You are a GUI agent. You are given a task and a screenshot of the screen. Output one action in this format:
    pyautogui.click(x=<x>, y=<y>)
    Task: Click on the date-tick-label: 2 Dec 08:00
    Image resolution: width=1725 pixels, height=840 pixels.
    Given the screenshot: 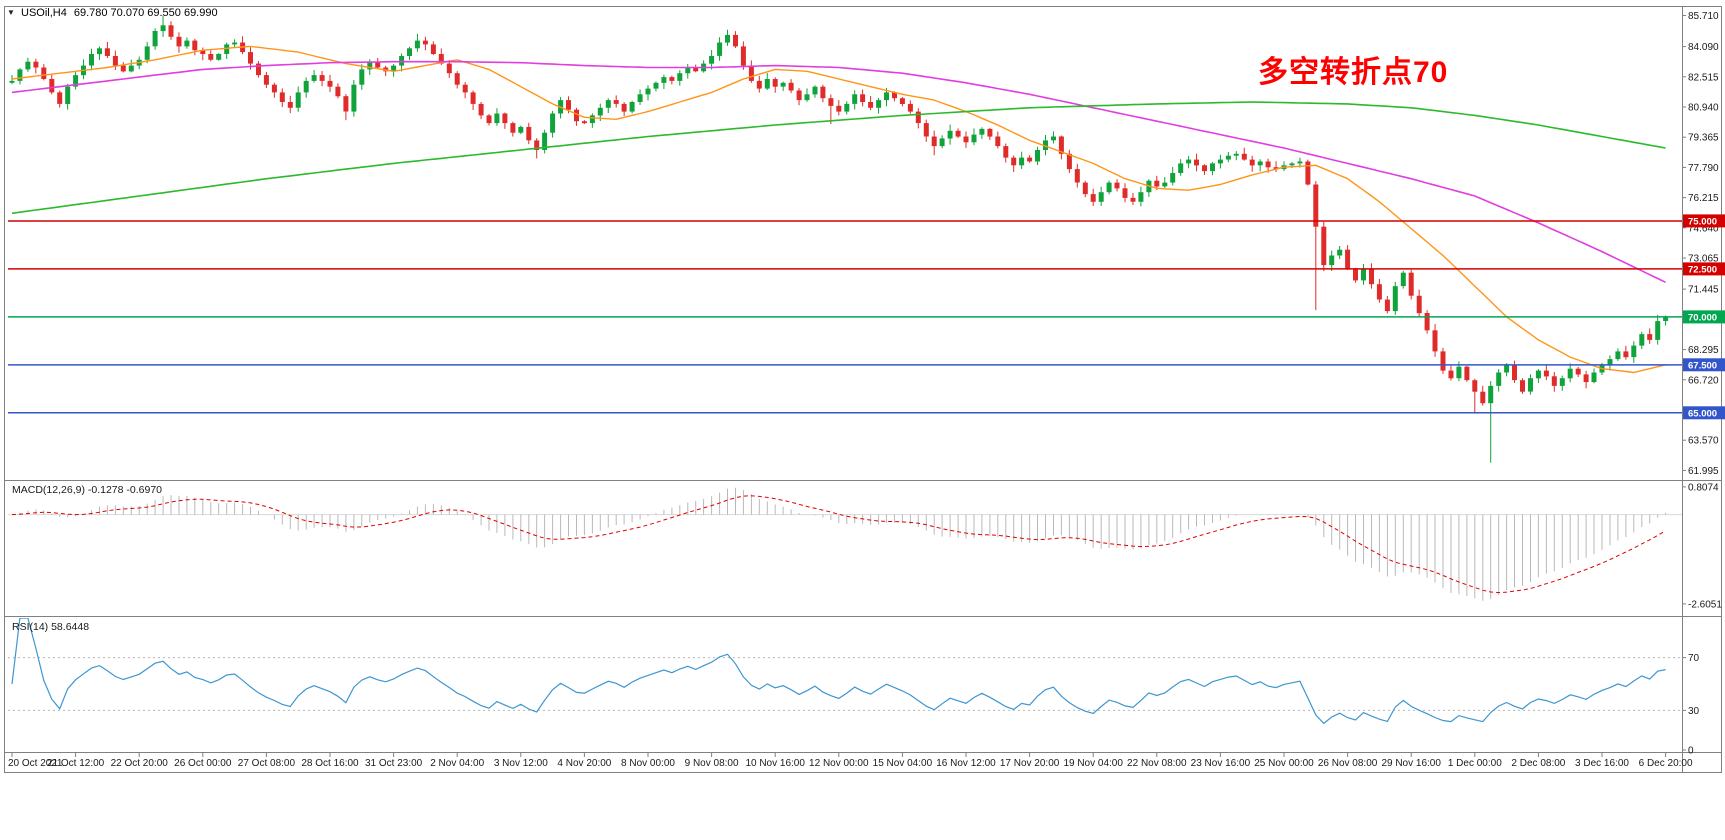 What is the action you would take?
    pyautogui.click(x=1538, y=763)
    